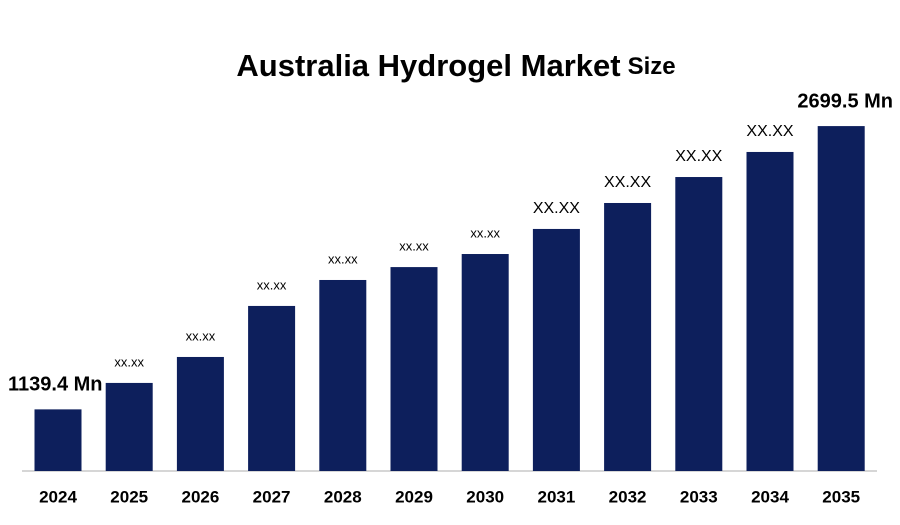  What do you see at coordinates (55, 385) in the screenshot?
I see `data-label: 1139.4 Mn` at bounding box center [55, 385].